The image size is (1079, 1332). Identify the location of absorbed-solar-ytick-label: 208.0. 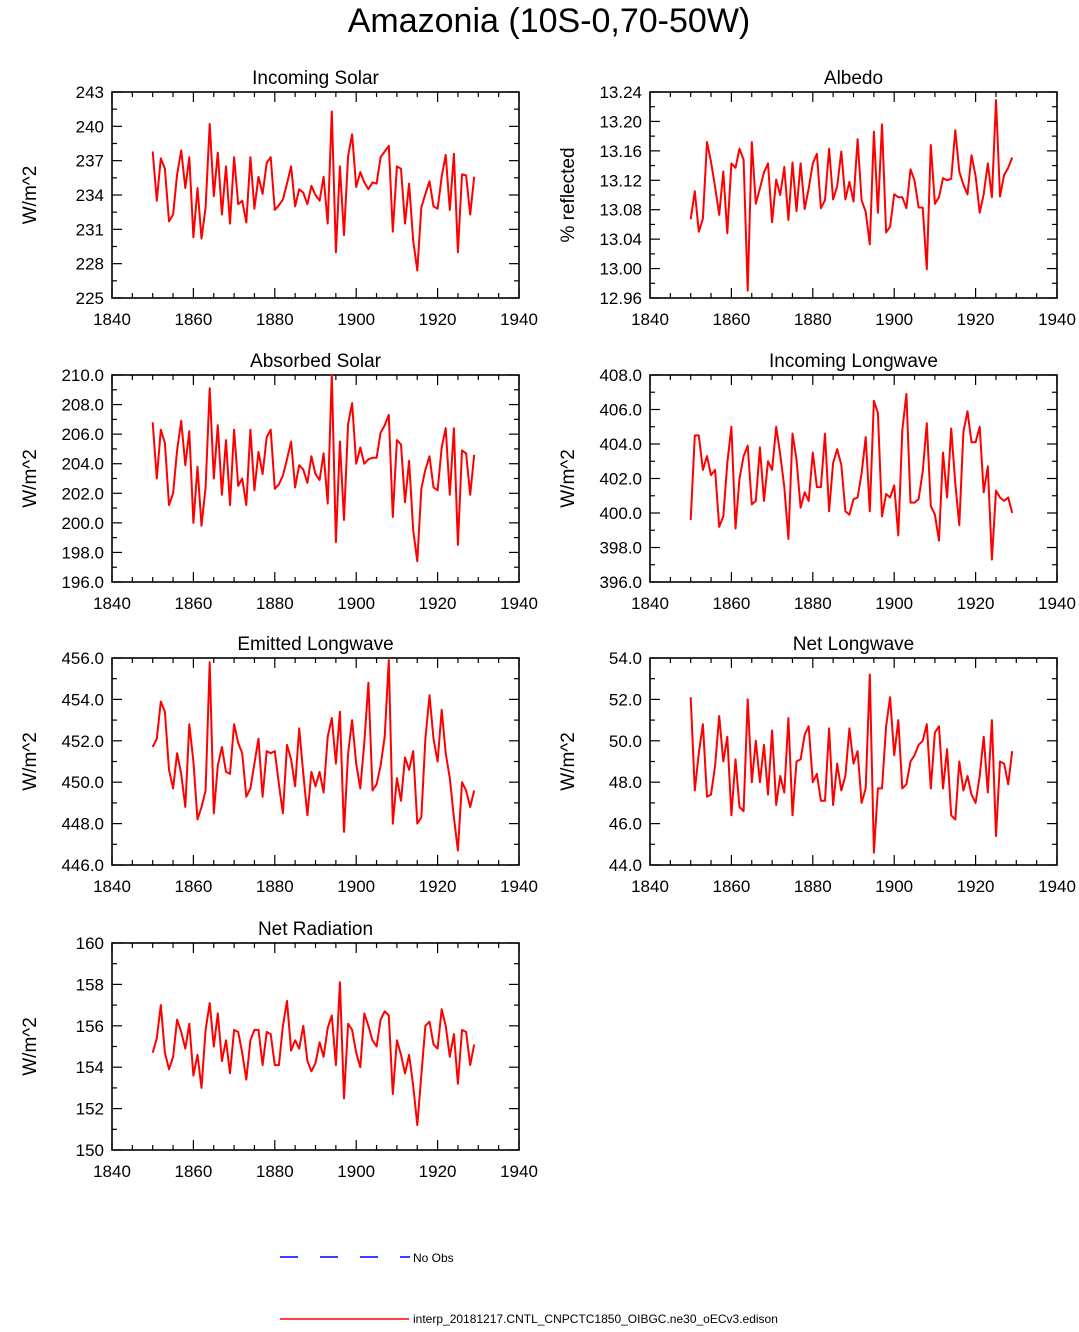
(82, 405).